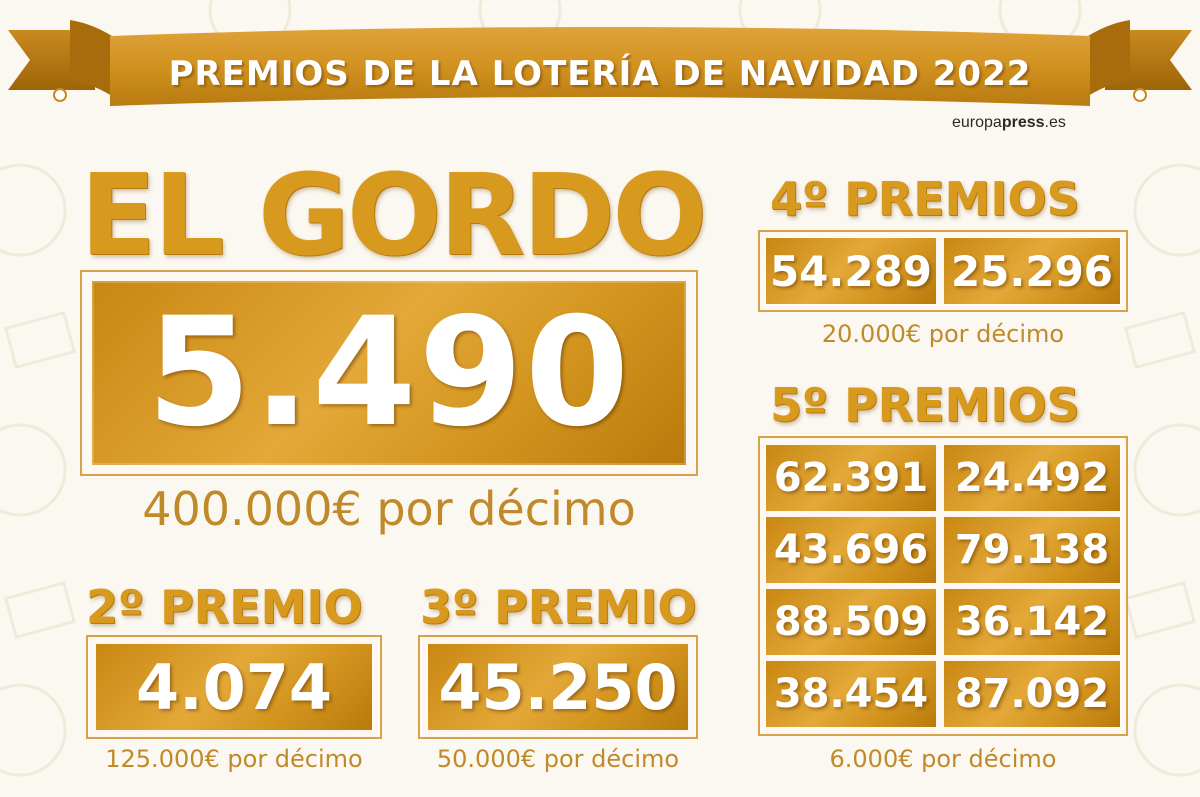  What do you see at coordinates (1032, 694) in the screenshot?
I see `quinto-number-8: 87.092` at bounding box center [1032, 694].